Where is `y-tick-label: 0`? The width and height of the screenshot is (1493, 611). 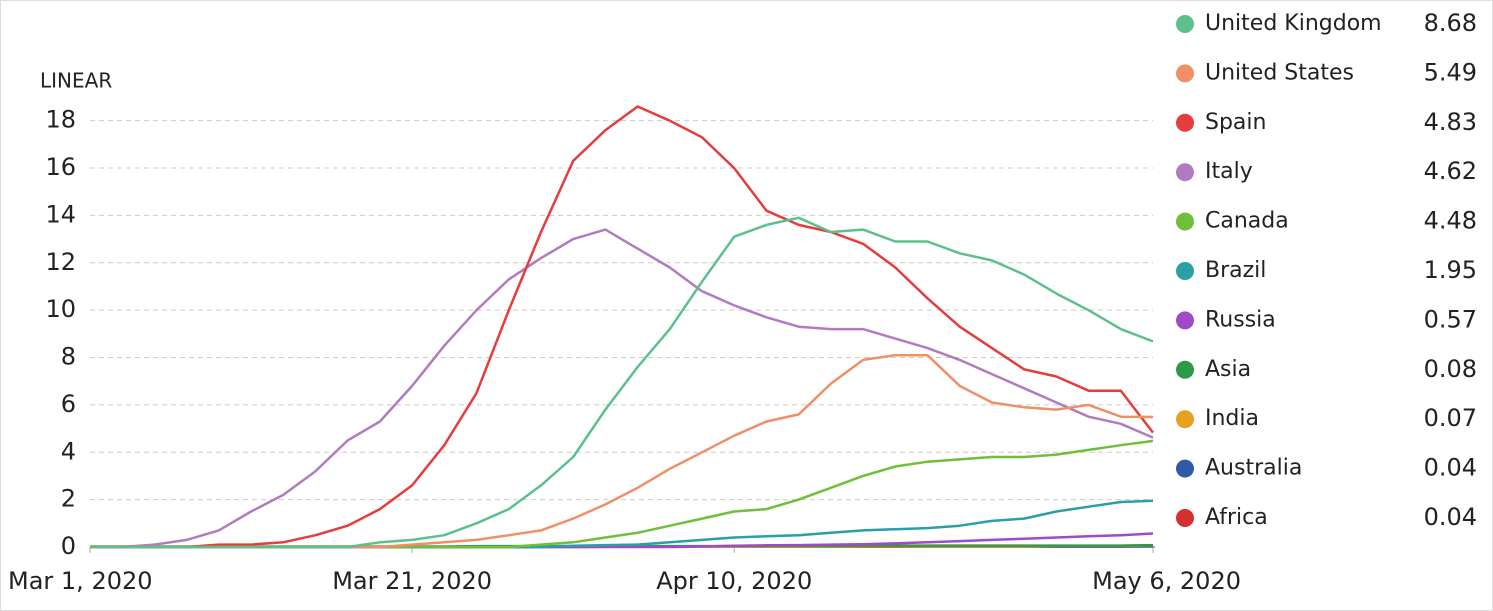
y-tick-label: 0 is located at coordinates (68, 546).